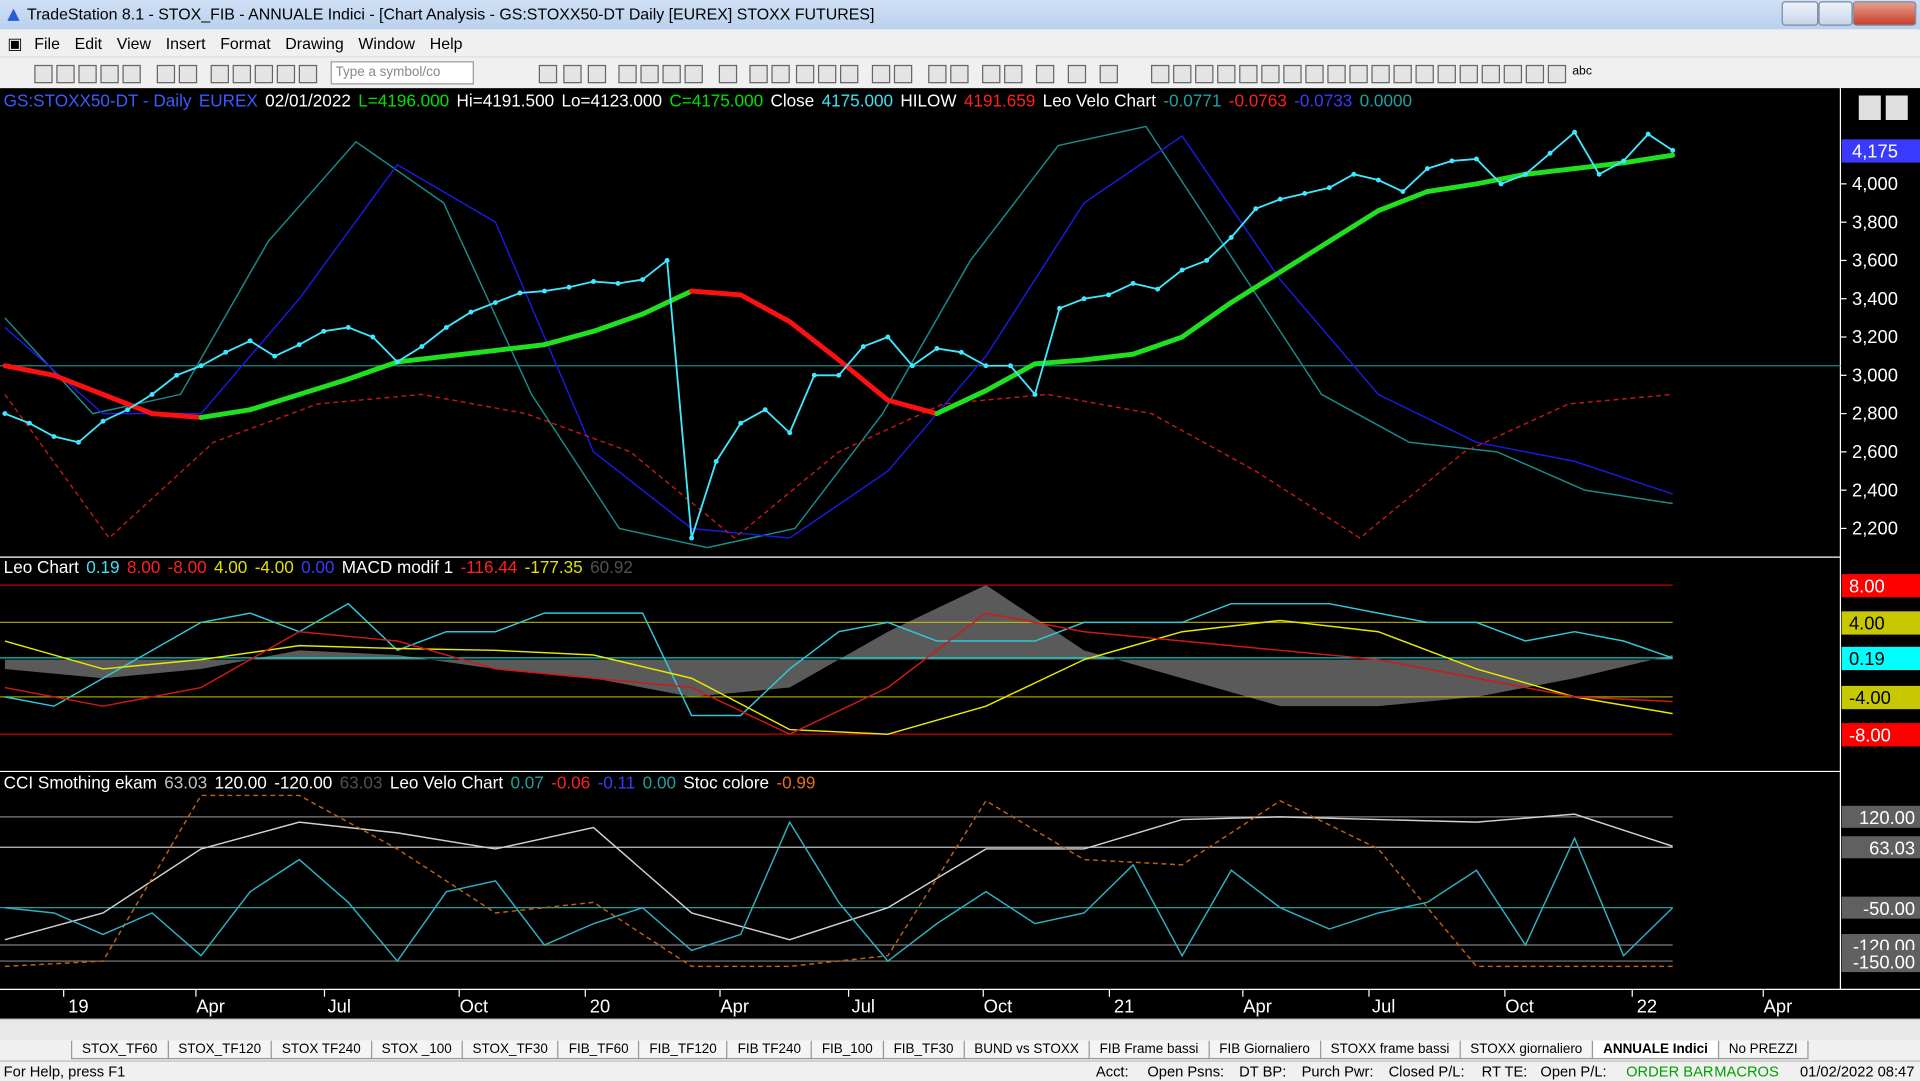 This screenshot has height=1081, width=1920. What do you see at coordinates (1149, 1050) in the screenshot?
I see `tab: FIB Frame bassi` at bounding box center [1149, 1050].